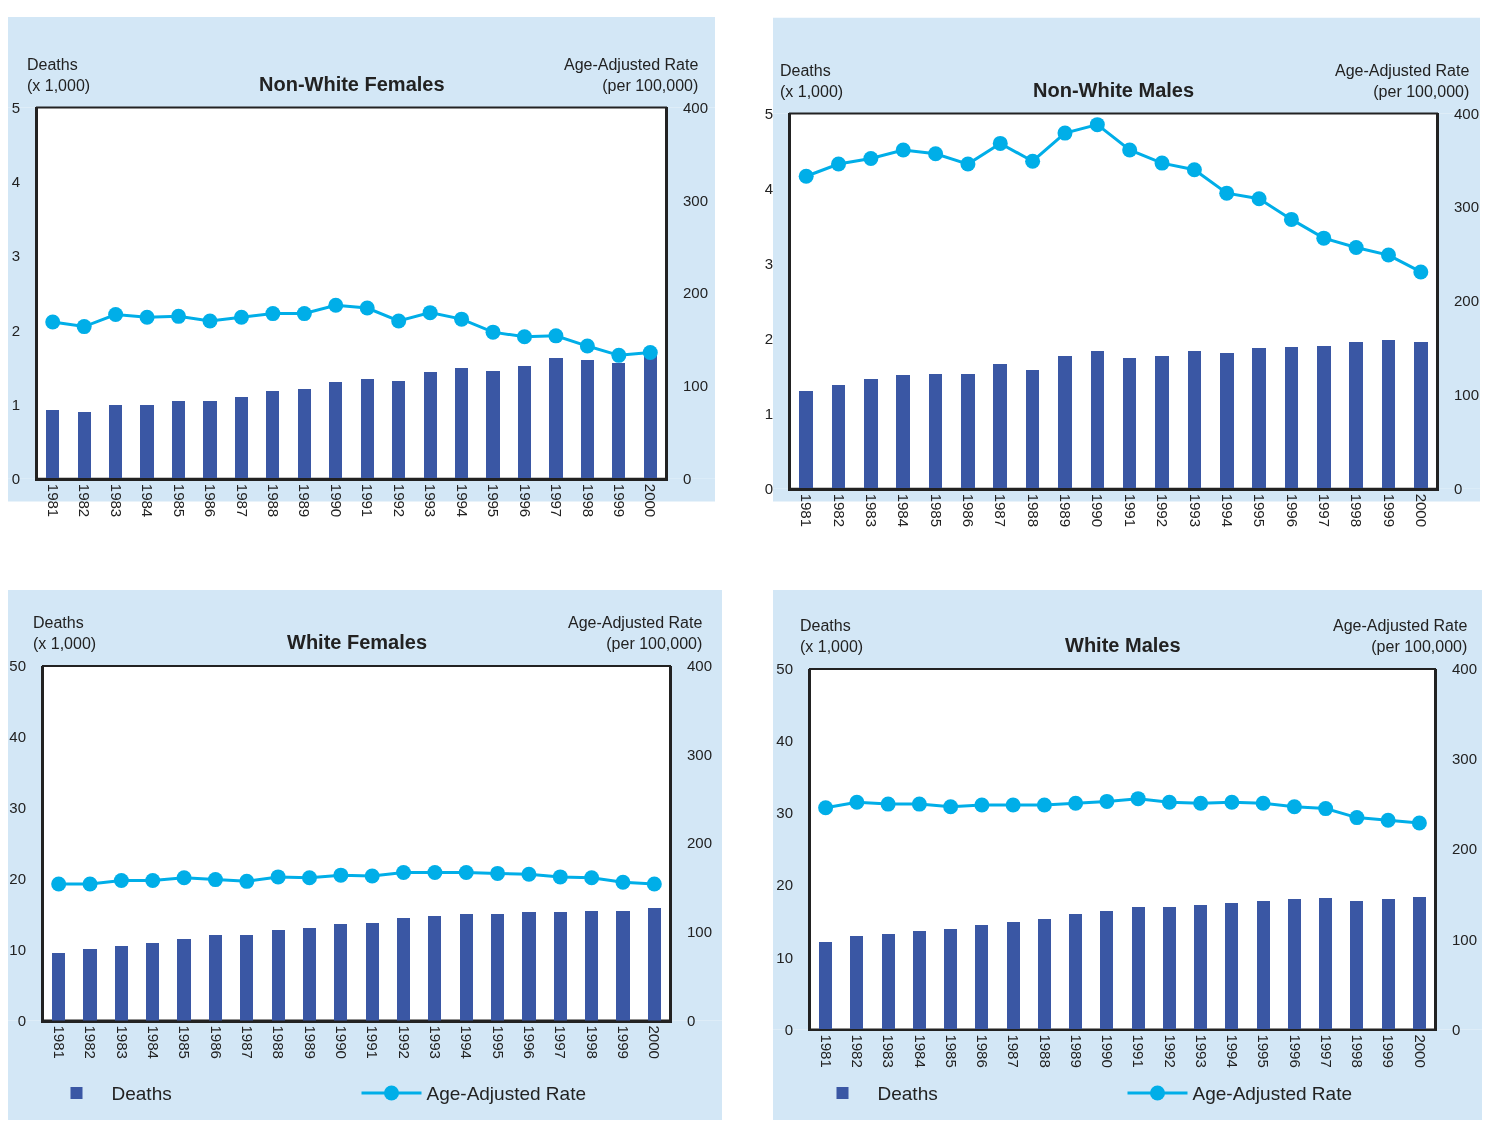 The height and width of the screenshot is (1128, 1487). What do you see at coordinates (17, 666) in the screenshot?
I see `y-tick-label: 50` at bounding box center [17, 666].